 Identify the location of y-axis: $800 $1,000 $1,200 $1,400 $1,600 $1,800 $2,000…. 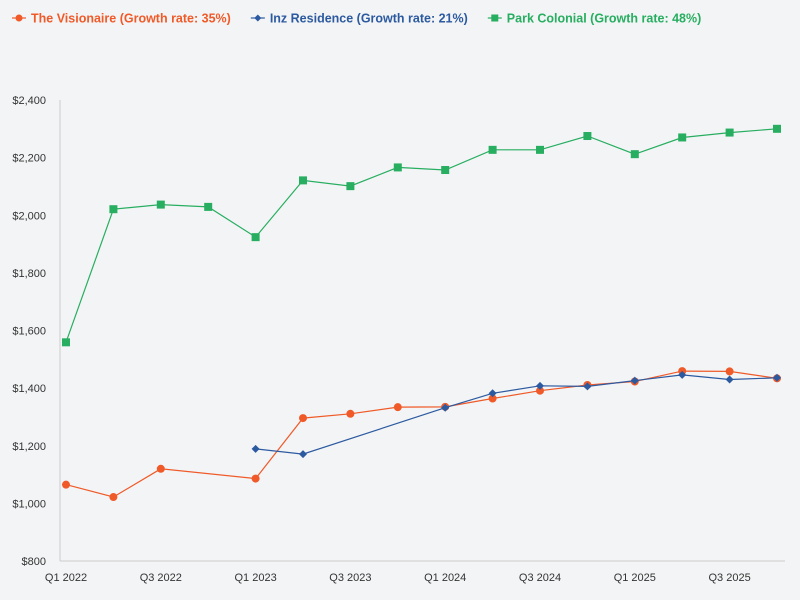
(36, 331).